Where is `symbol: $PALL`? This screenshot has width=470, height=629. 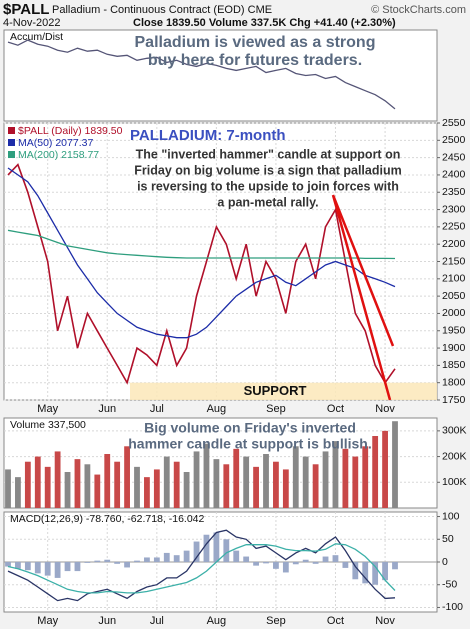 symbol: $PALL is located at coordinates (26, 9).